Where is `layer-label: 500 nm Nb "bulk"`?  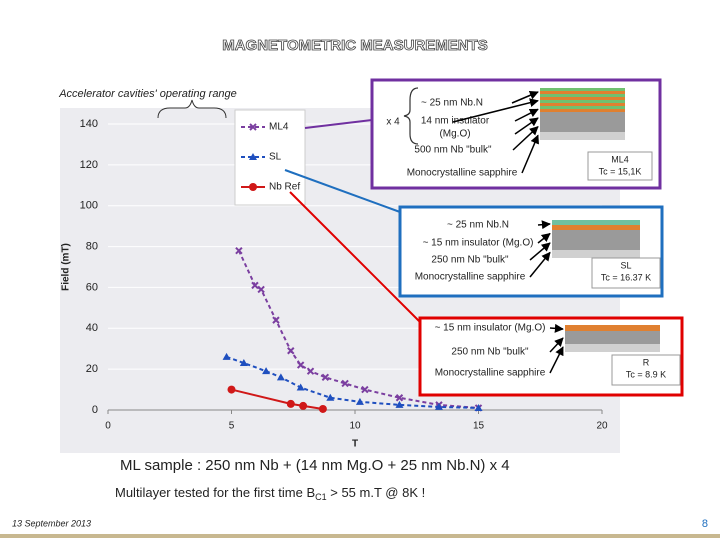 layer-label: 500 nm Nb "bulk" is located at coordinates (453, 150).